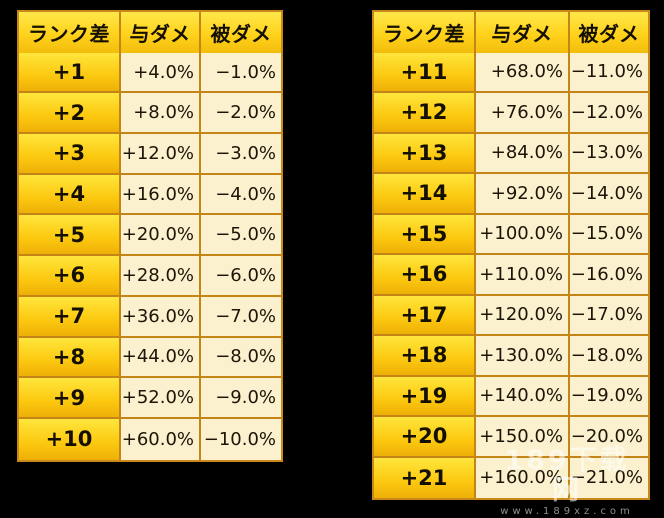 This screenshot has width=664, height=518. I want to click on damage-dealt-cell: +150.0%, so click(523, 437).